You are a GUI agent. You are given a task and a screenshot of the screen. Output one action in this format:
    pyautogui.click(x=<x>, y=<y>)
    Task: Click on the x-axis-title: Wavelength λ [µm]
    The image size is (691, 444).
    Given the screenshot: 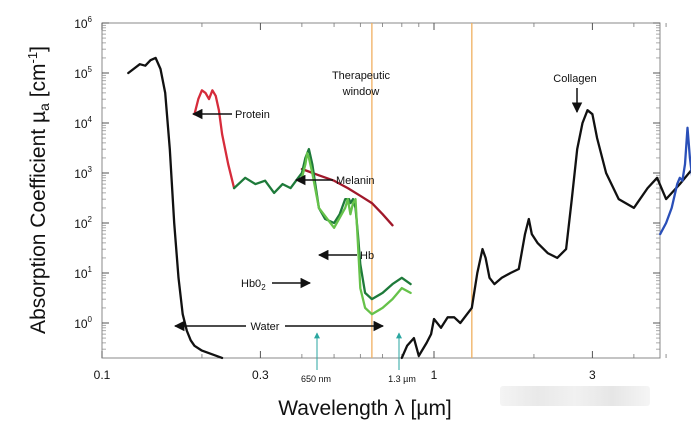 What is the action you would take?
    pyautogui.click(x=365, y=408)
    